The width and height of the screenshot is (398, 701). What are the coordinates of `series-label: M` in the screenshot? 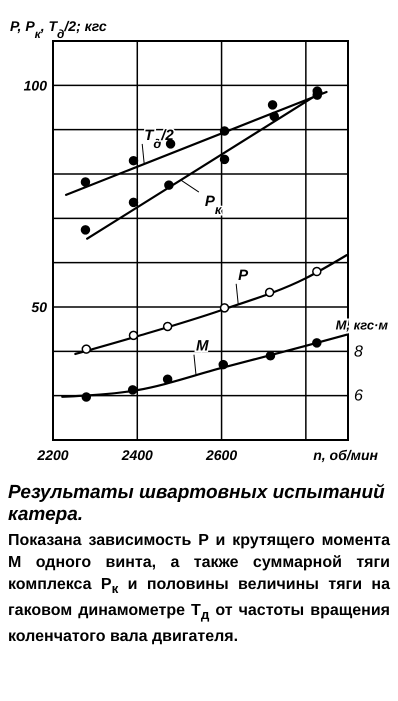 It's located at (202, 346).